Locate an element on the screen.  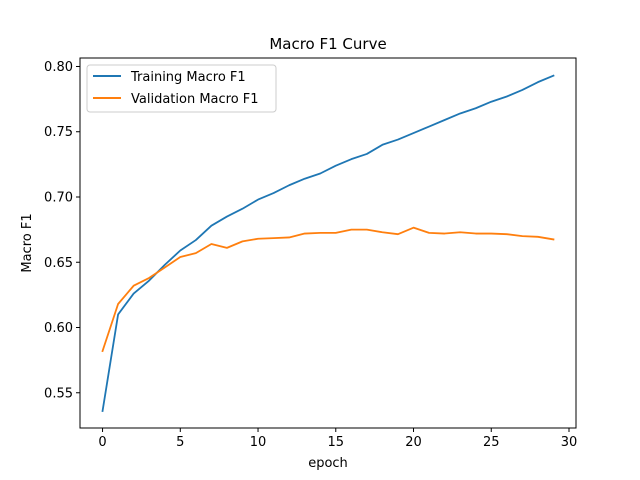
legend-label-validation: Validation Macro F1 is located at coordinates (195, 99).